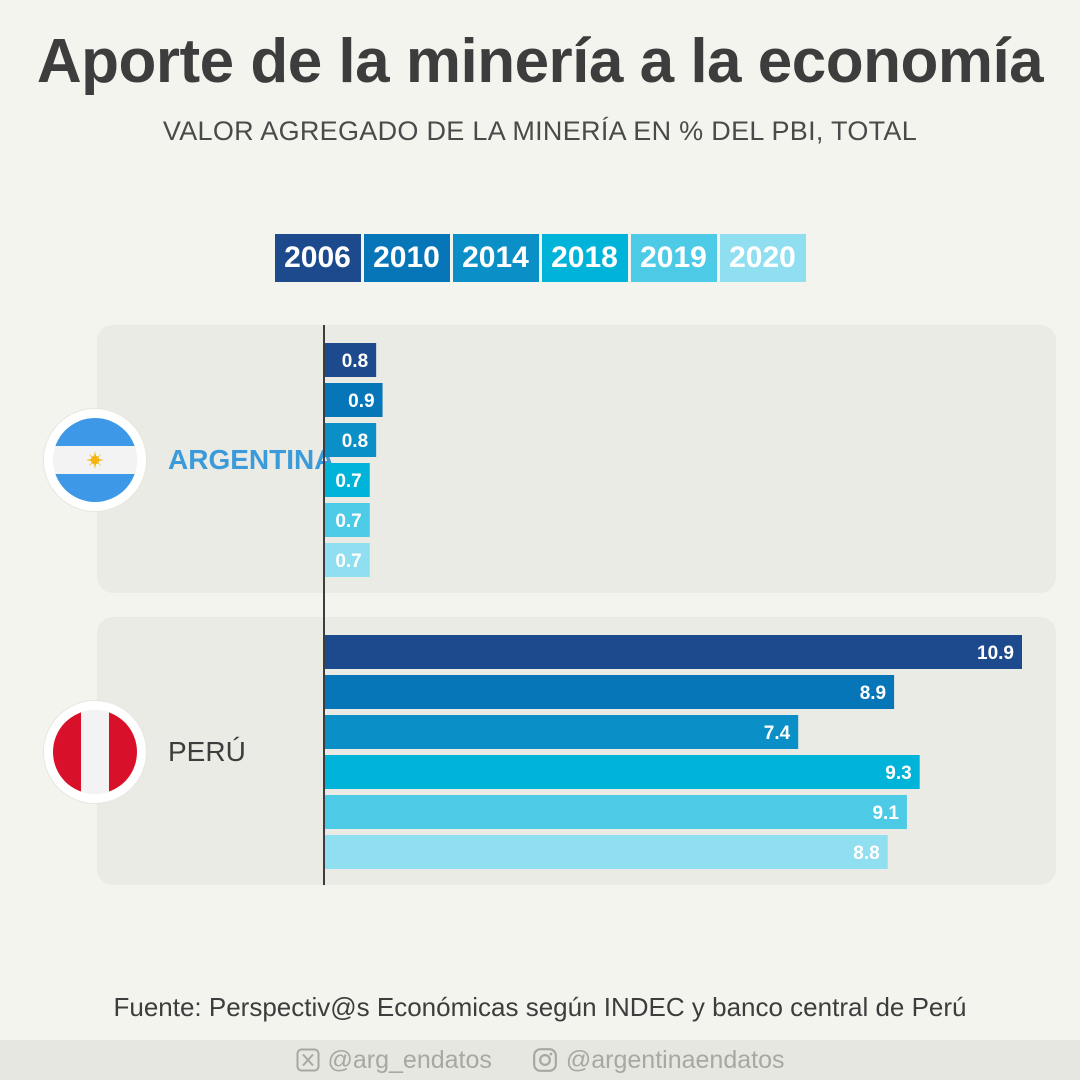 The width and height of the screenshot is (1080, 1080). Describe the element at coordinates (777, 733) in the screenshot. I see `data-label-per-2014: 7.4` at that location.